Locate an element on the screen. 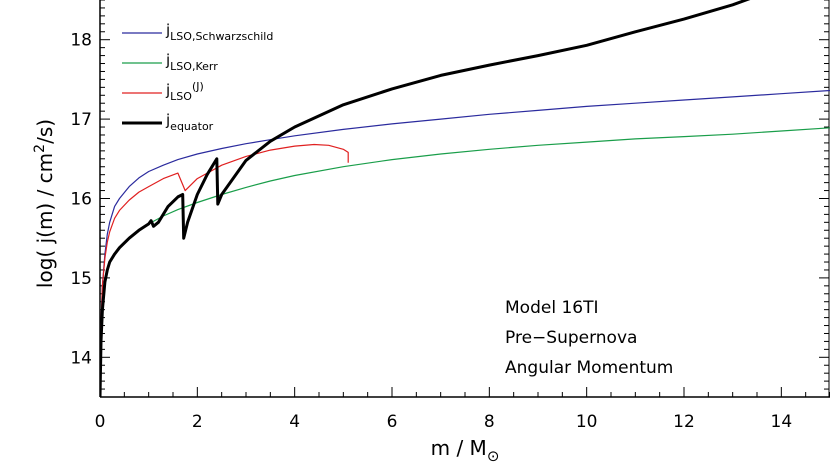 The height and width of the screenshot is (468, 830). legend-label-1: jLSO,Schwarzschild is located at coordinates (219, 32).